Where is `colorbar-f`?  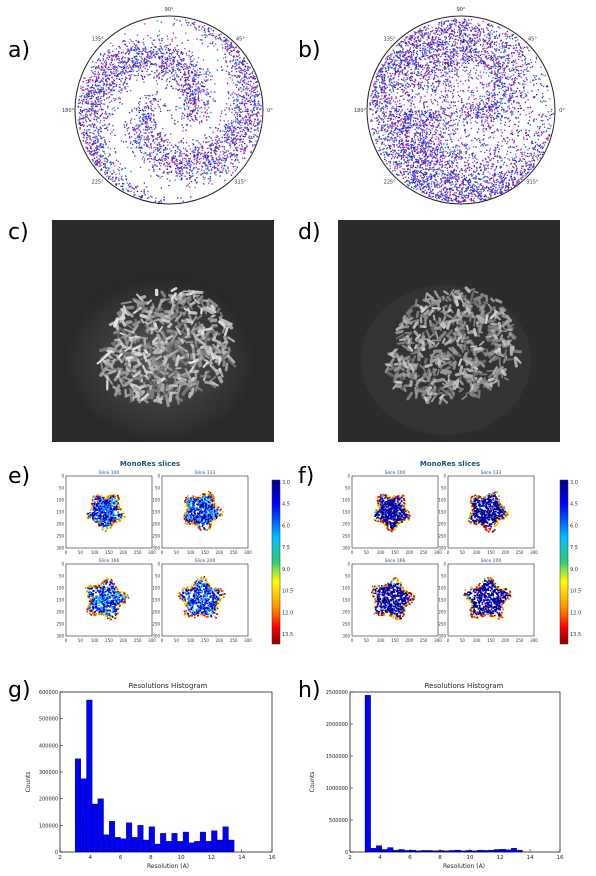 colorbar-f is located at coordinates (564, 562).